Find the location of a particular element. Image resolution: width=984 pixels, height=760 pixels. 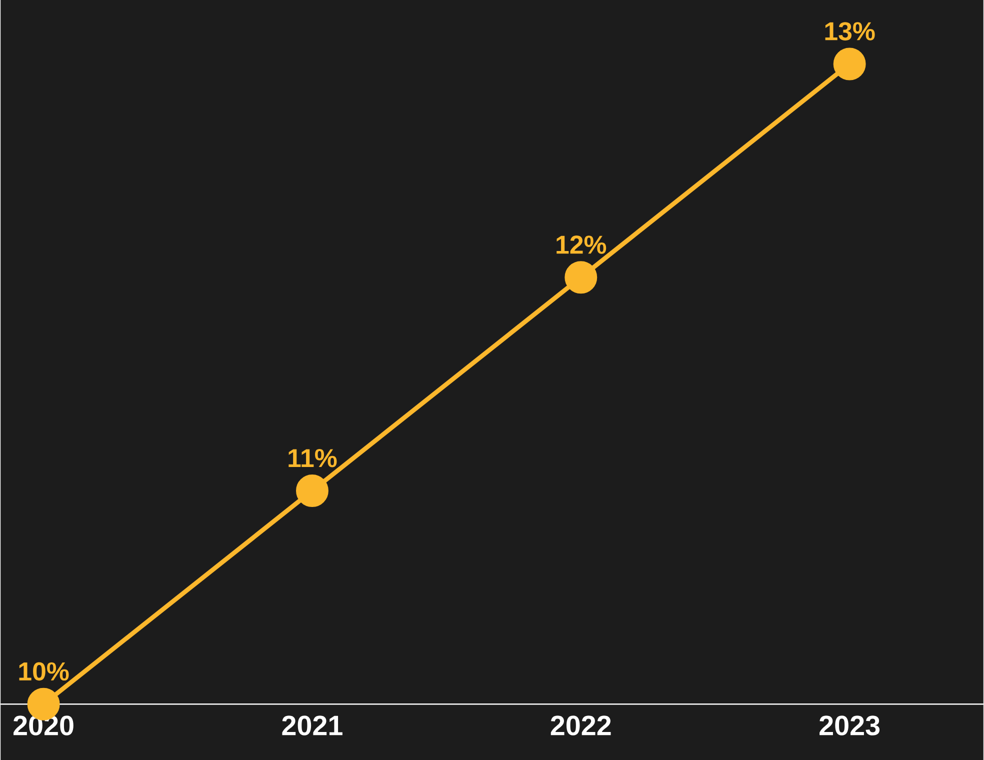

data-label: 11% is located at coordinates (312, 458).